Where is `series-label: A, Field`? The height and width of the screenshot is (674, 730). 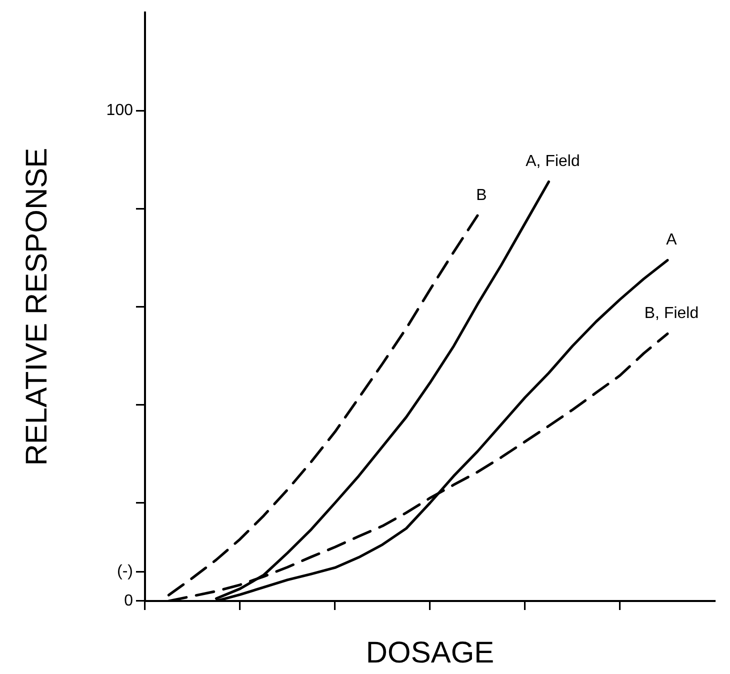 series-label: A, Field is located at coordinates (553, 161).